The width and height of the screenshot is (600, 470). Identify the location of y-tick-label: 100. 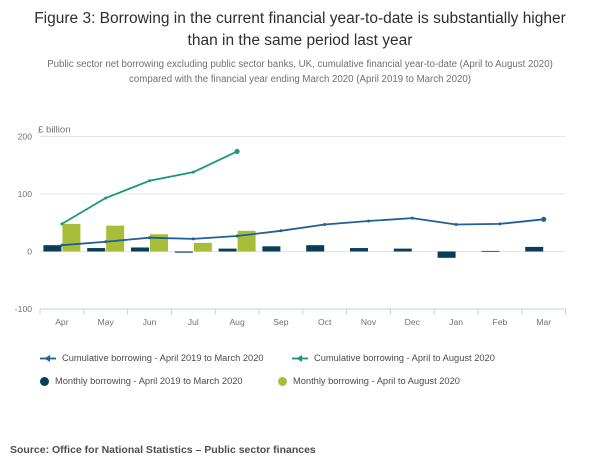
(25, 194).